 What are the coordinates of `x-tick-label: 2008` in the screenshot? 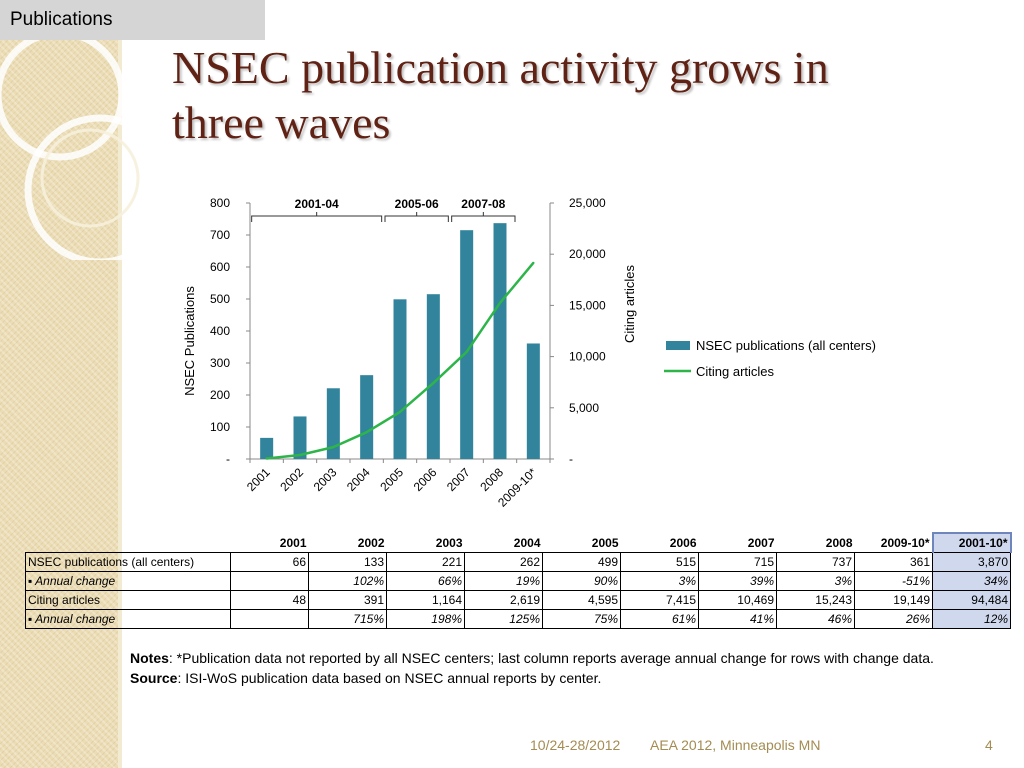 It's located at (491, 479).